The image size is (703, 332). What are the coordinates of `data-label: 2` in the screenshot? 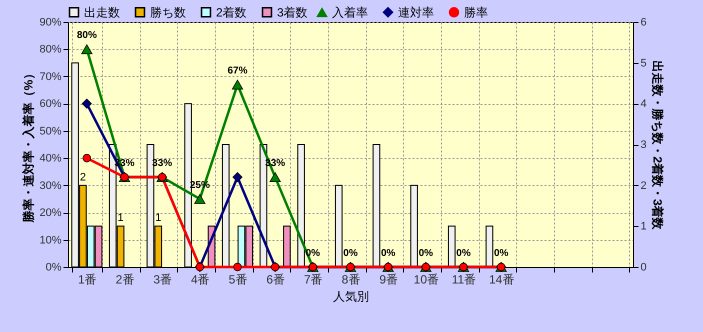 It's located at (83, 177).